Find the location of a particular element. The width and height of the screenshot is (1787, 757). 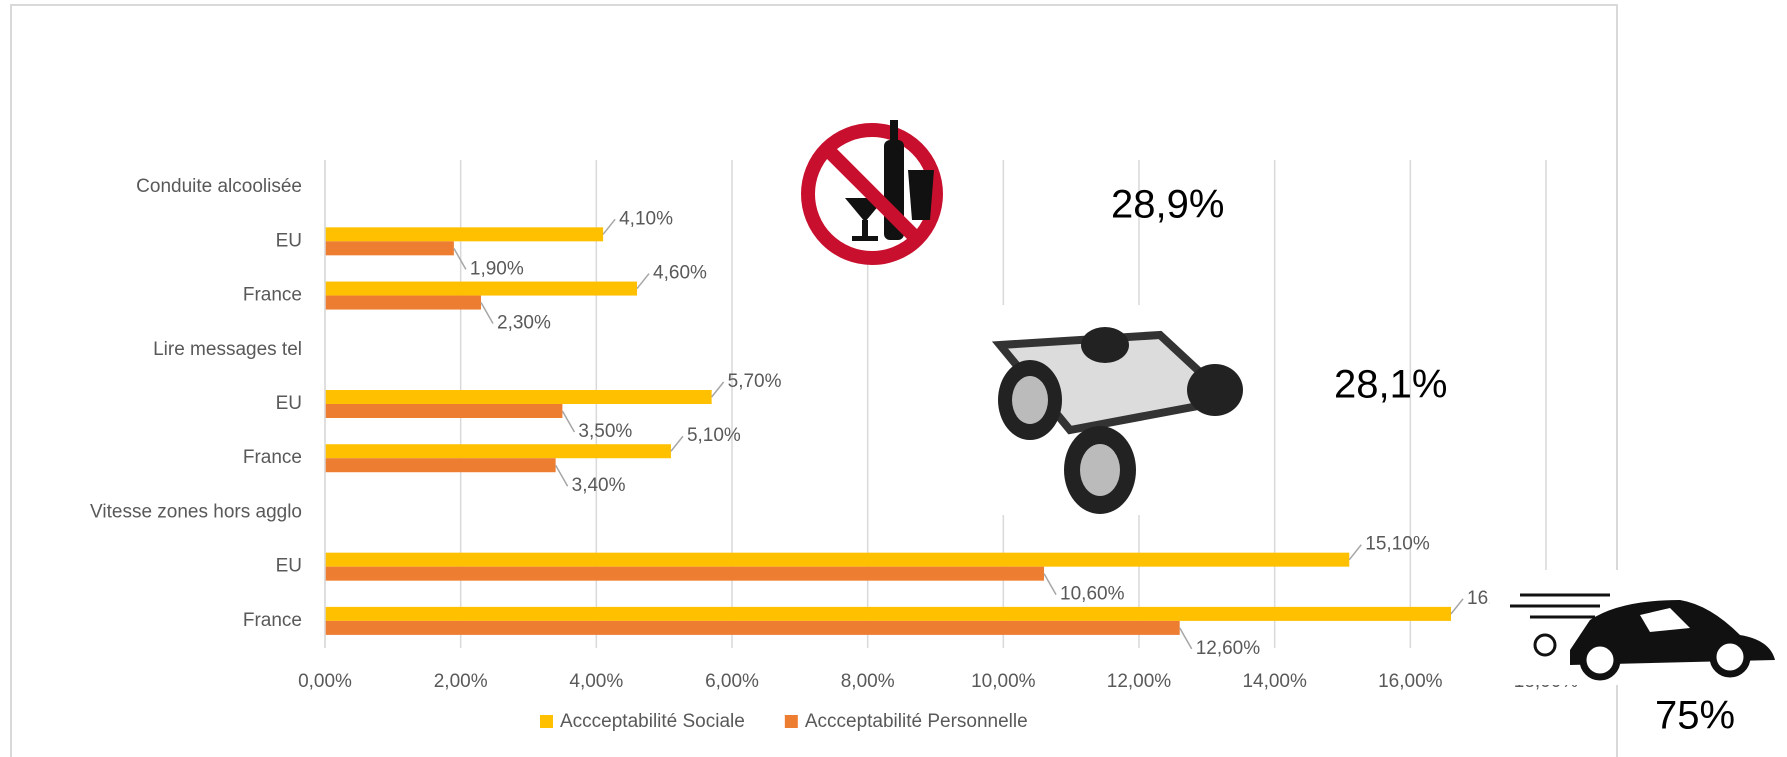

data-label: 4,10% is located at coordinates (646, 218).